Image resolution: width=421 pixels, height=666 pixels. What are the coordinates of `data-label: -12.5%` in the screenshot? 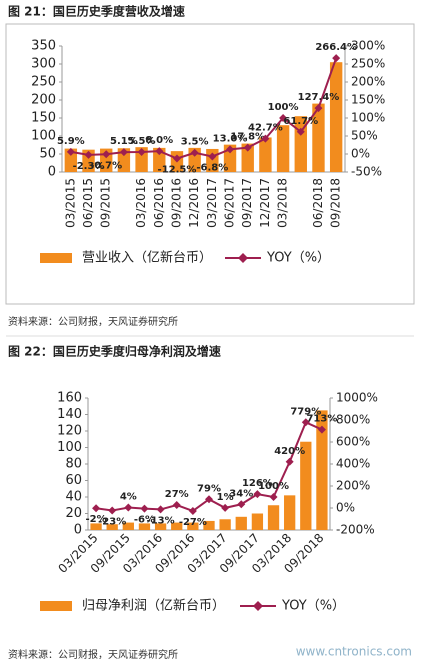 It's located at (177, 170).